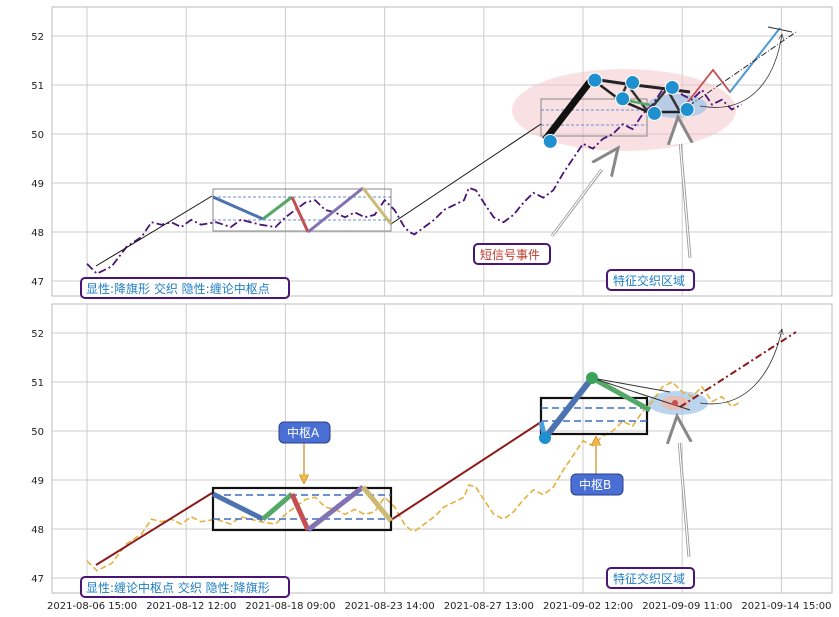 The image size is (839, 617). I want to click on top-flag-lower, so click(635, 96).